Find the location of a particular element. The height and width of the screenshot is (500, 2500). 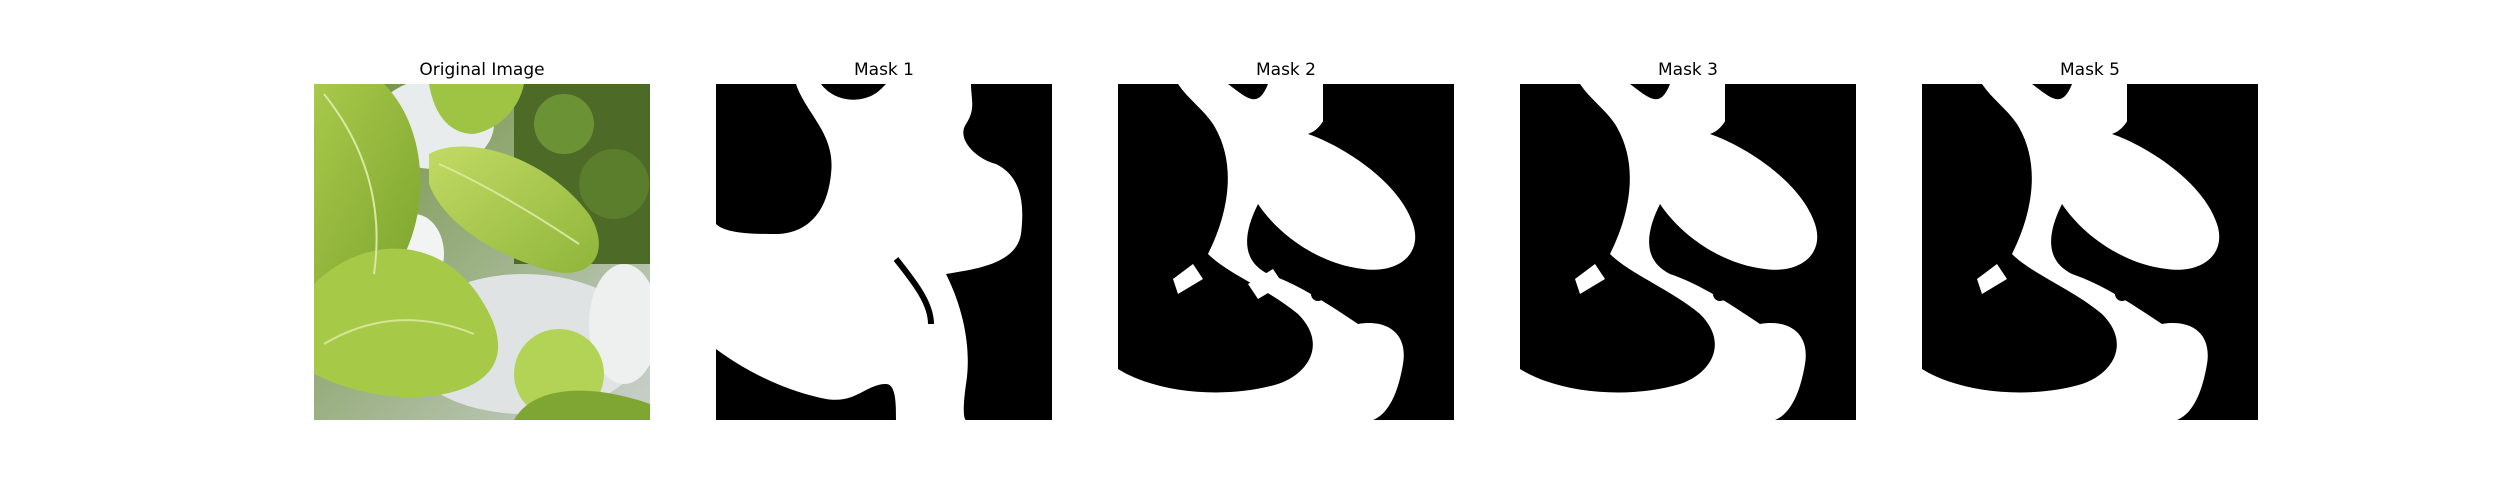

mask-3-image is located at coordinates (1688, 252).